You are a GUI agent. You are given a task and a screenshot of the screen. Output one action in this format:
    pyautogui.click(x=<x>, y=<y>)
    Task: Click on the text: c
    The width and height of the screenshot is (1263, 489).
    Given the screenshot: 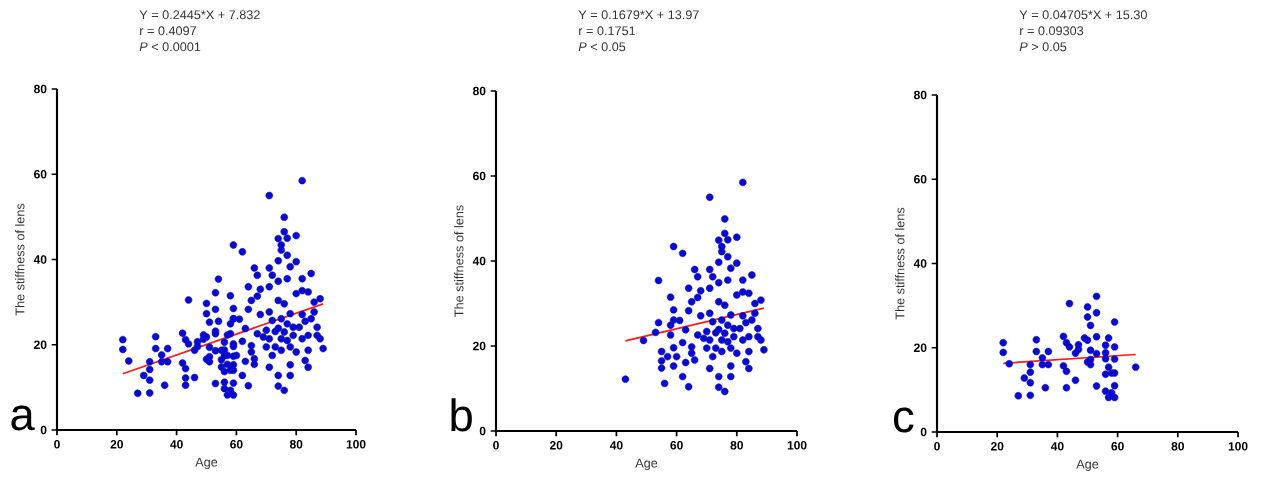 What is the action you would take?
    pyautogui.click(x=904, y=420)
    